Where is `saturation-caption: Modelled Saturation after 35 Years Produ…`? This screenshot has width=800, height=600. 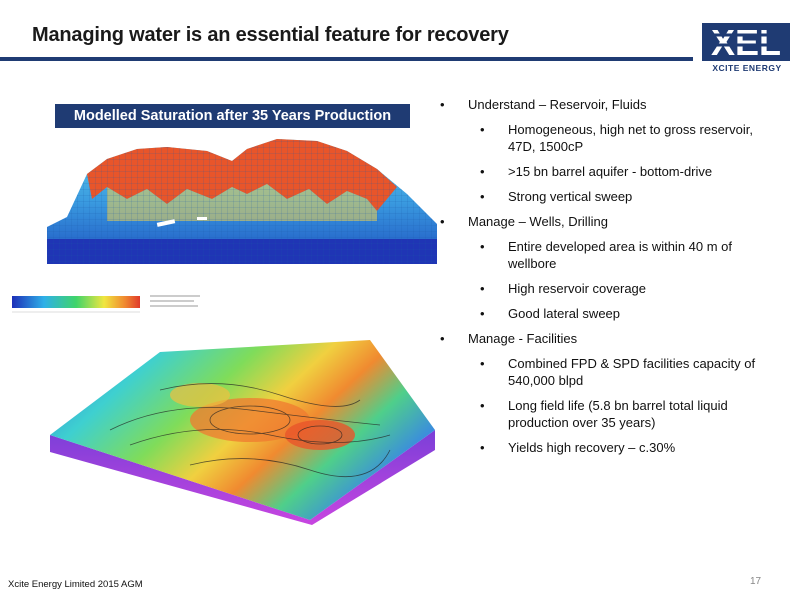 saturation-caption: Modelled Saturation after 35 Years Produ… is located at coordinates (232, 116).